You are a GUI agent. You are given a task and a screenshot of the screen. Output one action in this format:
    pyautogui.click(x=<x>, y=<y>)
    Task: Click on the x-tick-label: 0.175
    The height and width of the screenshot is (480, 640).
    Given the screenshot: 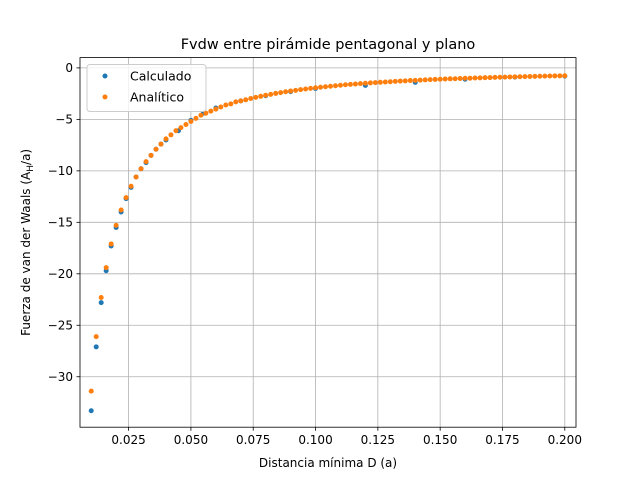 What is the action you would take?
    pyautogui.click(x=502, y=440)
    